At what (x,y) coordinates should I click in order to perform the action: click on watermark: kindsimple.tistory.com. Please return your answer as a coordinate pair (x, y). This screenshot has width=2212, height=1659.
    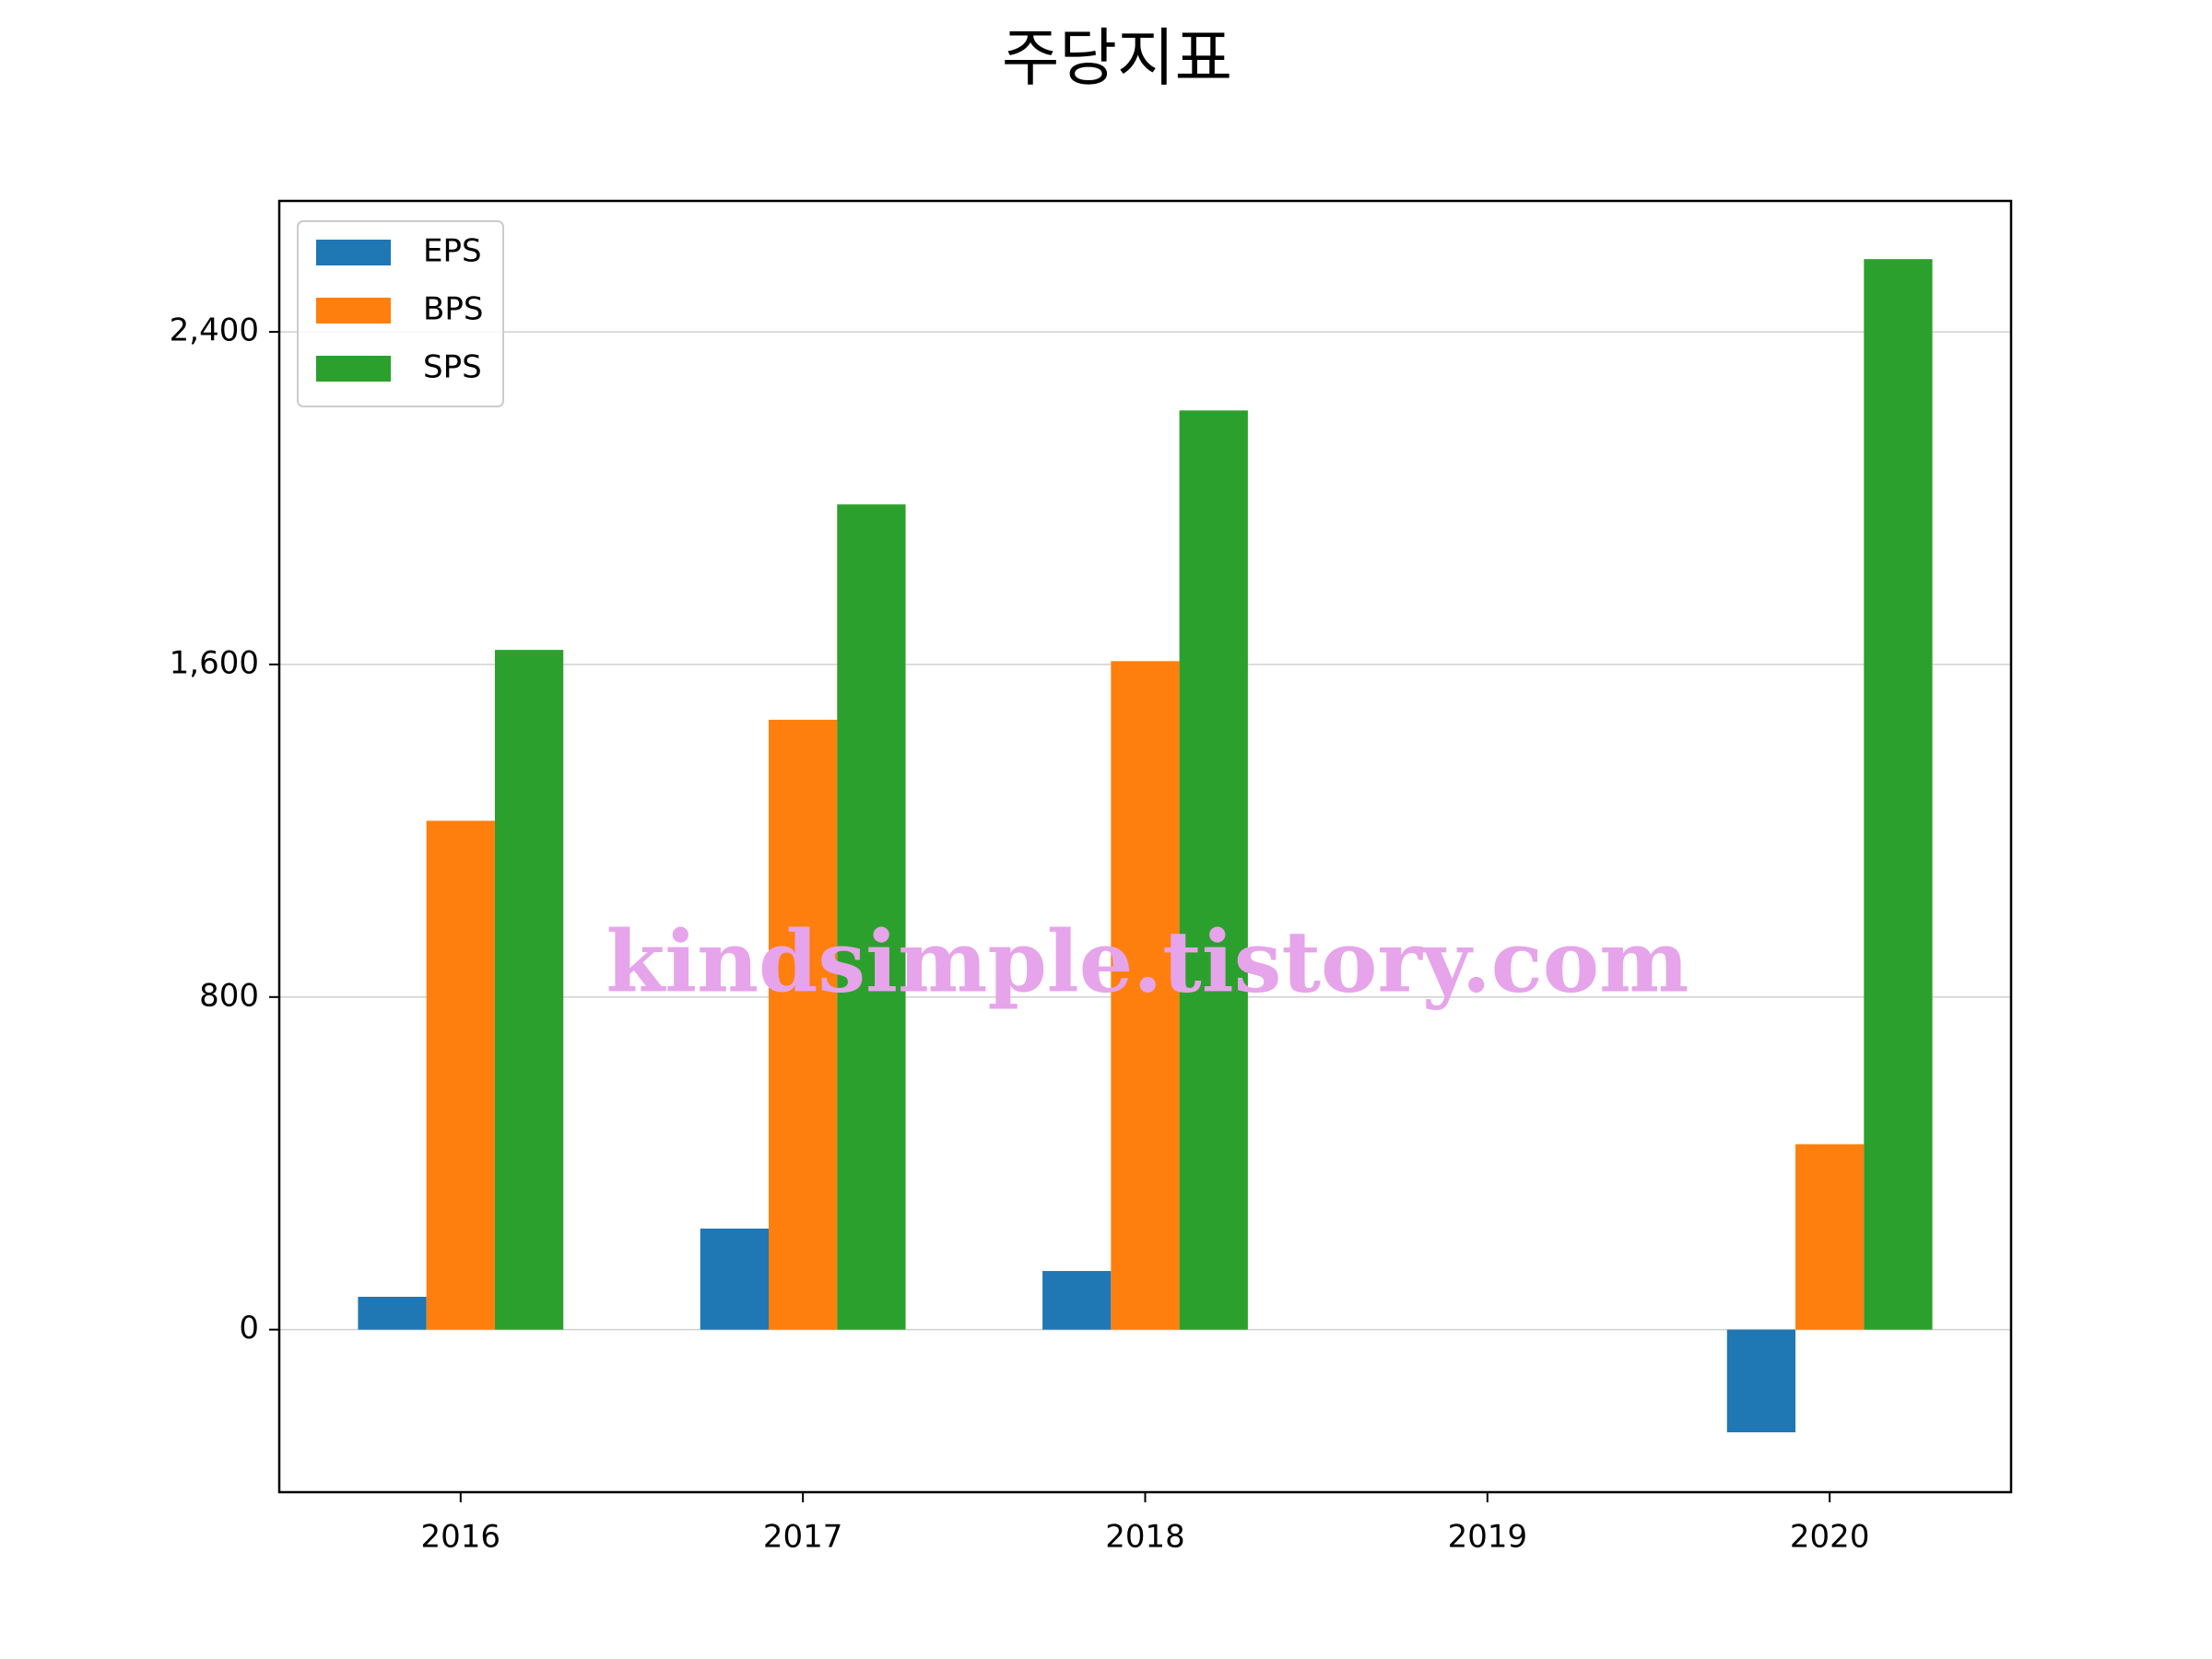
    Looking at the image, I should click on (1147, 962).